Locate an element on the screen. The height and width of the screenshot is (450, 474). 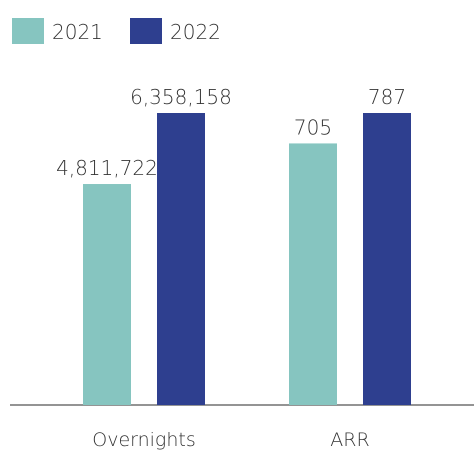
legend-label: 2021 is located at coordinates (77, 32).